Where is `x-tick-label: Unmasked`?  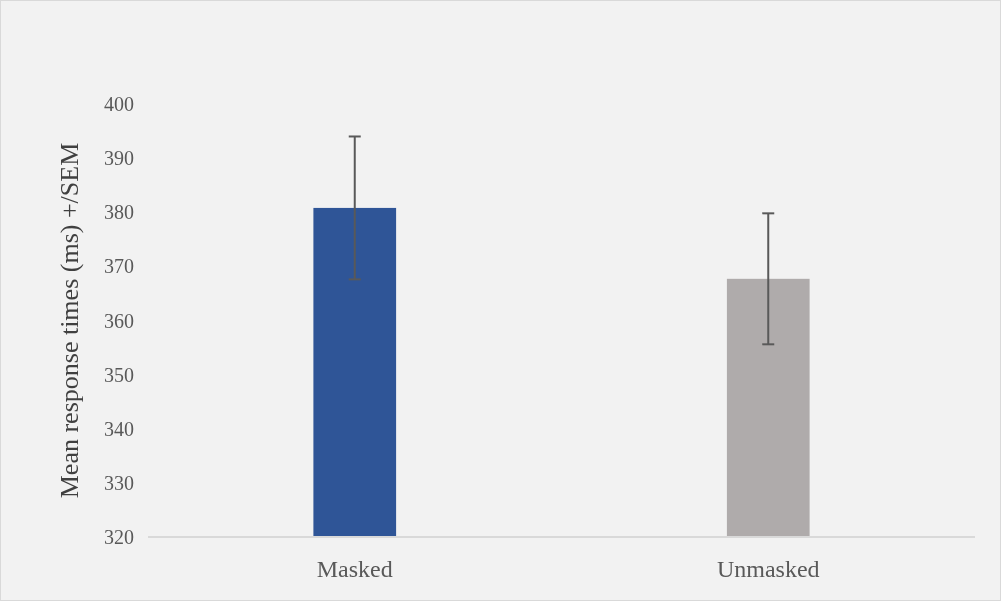
x-tick-label: Unmasked is located at coordinates (768, 569).